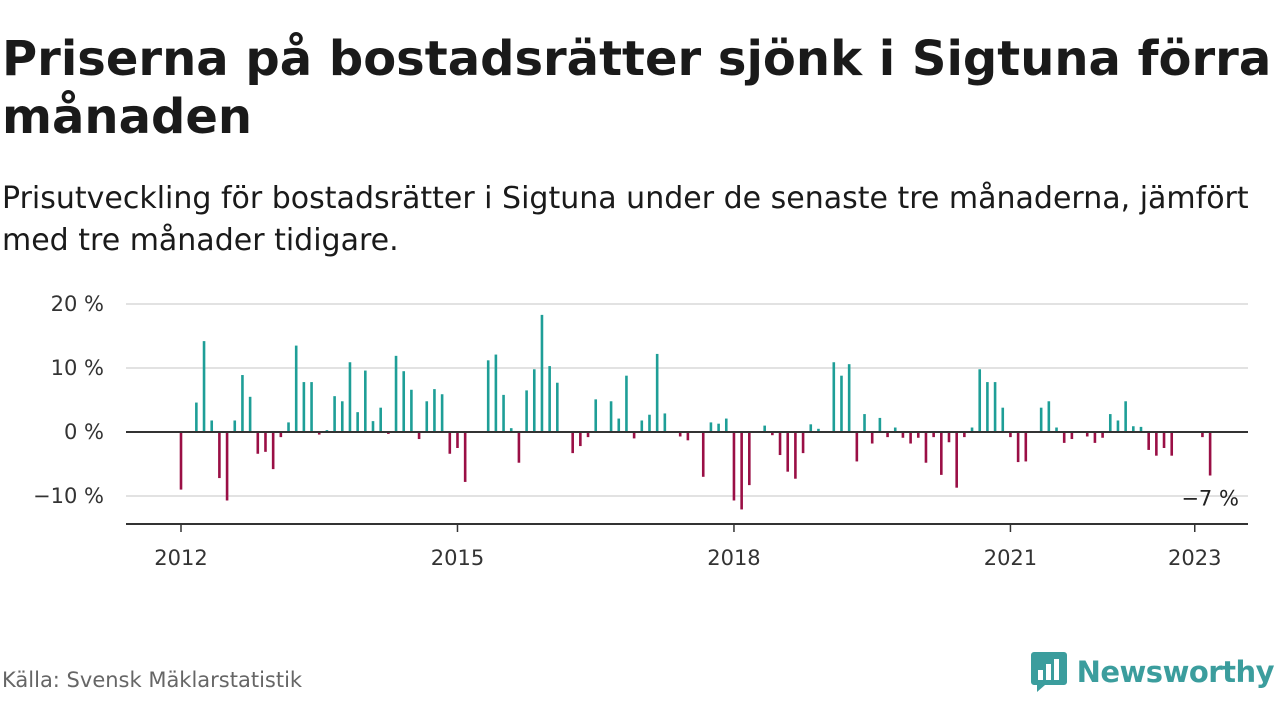 This screenshot has height=720, width=1280. Describe the element at coordinates (68, 496) in the screenshot. I see `y-tick-label: −10 %` at that location.